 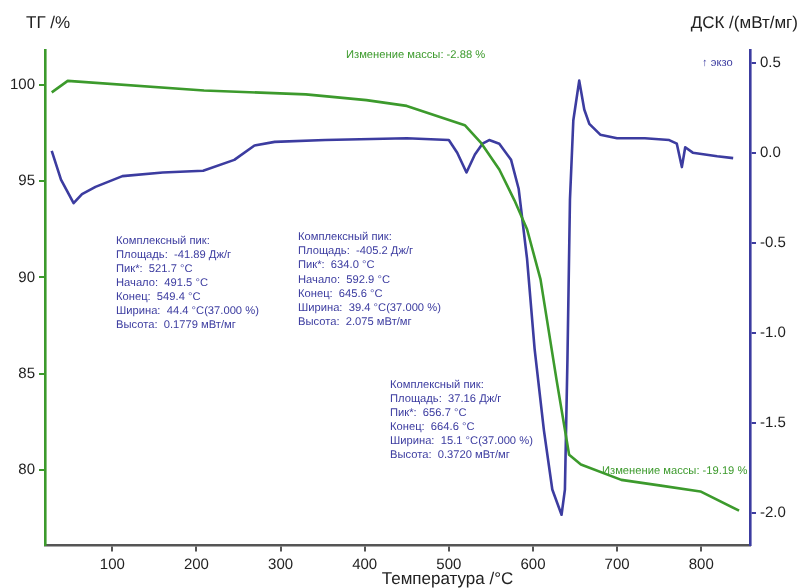 I want to click on x-axis-title: Температура /°C, so click(x=447, y=578).